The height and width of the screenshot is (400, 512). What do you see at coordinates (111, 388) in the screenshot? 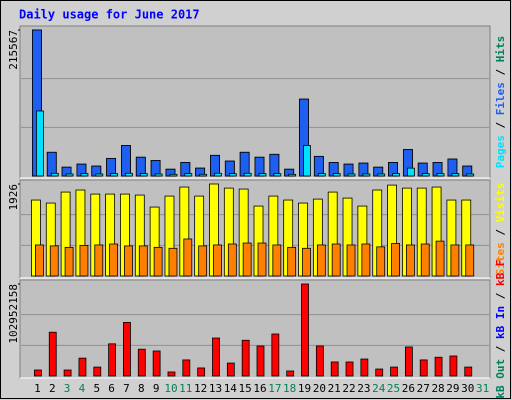
I see `x-tick-label: 6` at bounding box center [111, 388].